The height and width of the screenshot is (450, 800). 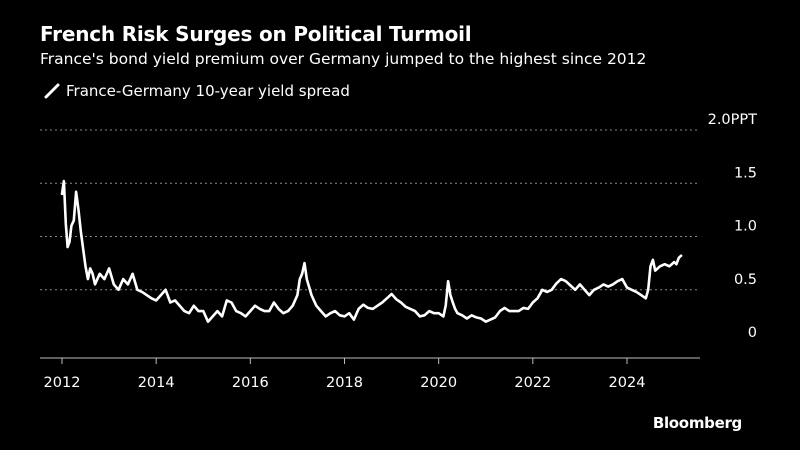 I want to click on legend-line-icon, so click(x=52, y=91).